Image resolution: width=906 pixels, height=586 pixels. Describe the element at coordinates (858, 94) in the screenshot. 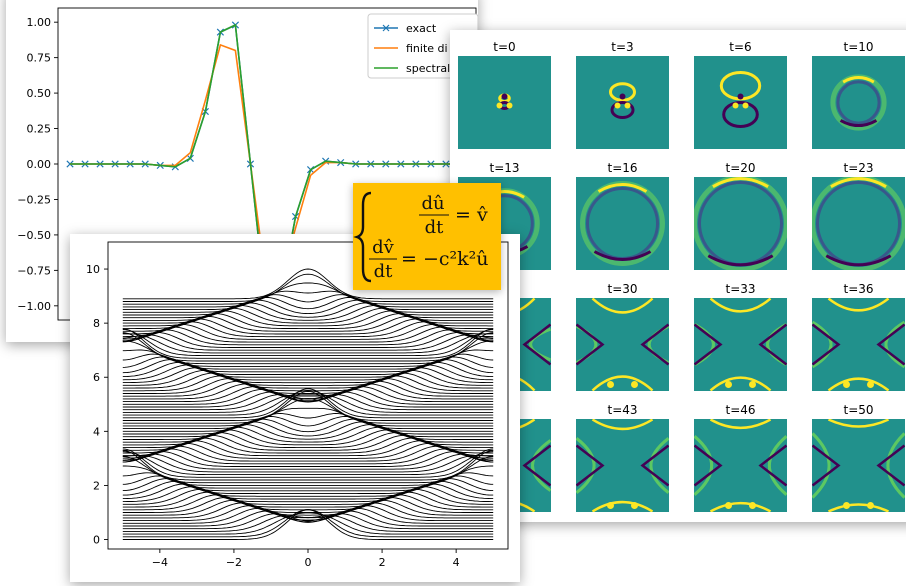

I see `wave-panel: t=10` at that location.